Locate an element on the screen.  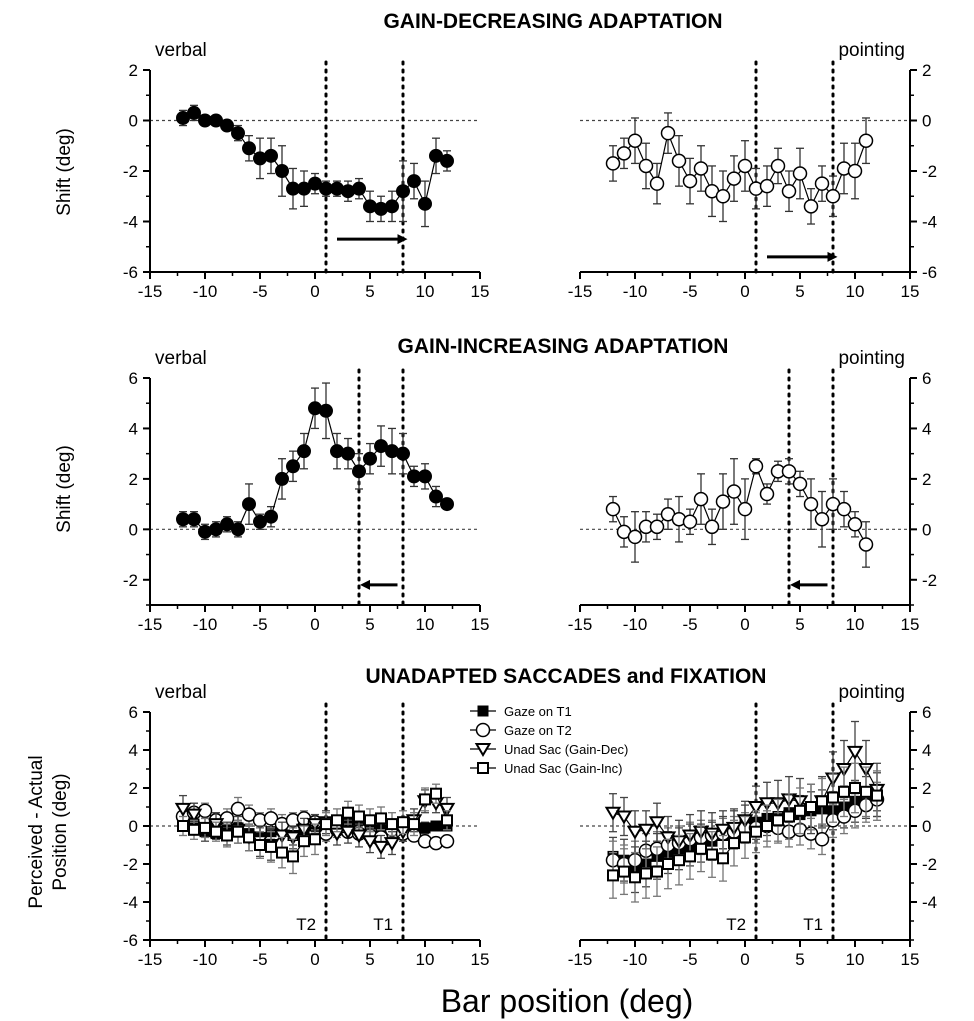
series is located at coordinates (739, 513).